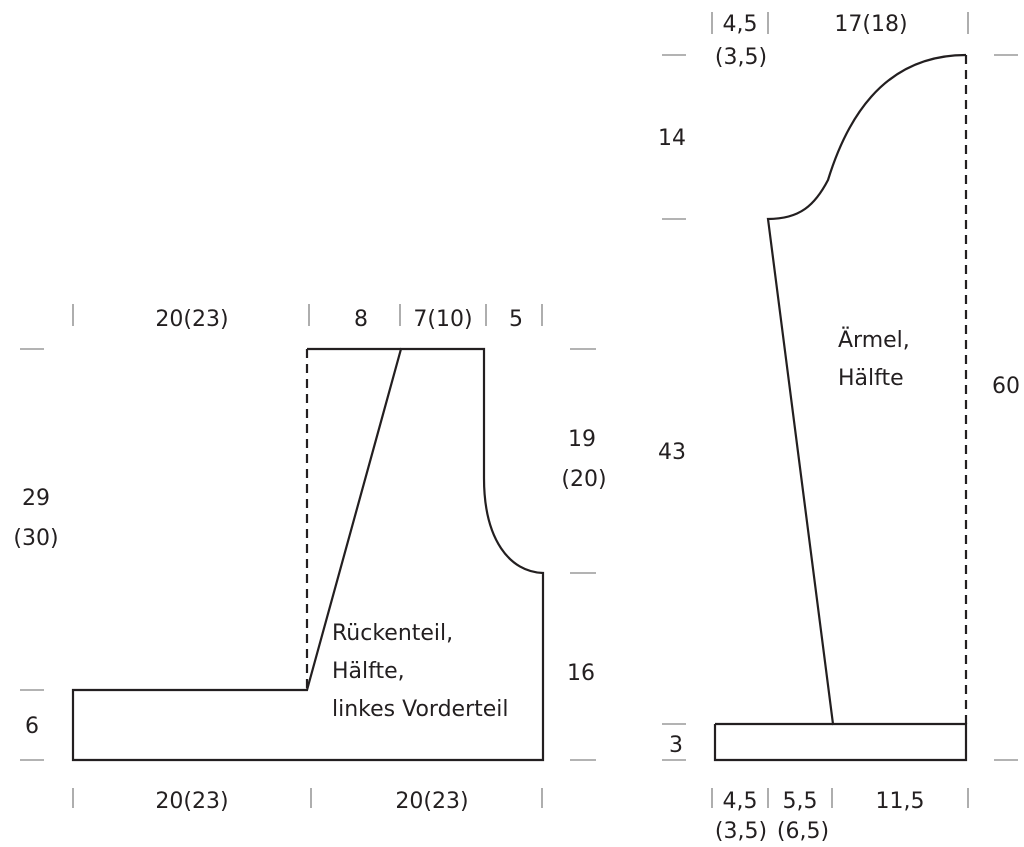  What do you see at coordinates (741, 57) in the screenshot?
I see `top-width-label: (3,5)` at bounding box center [741, 57].